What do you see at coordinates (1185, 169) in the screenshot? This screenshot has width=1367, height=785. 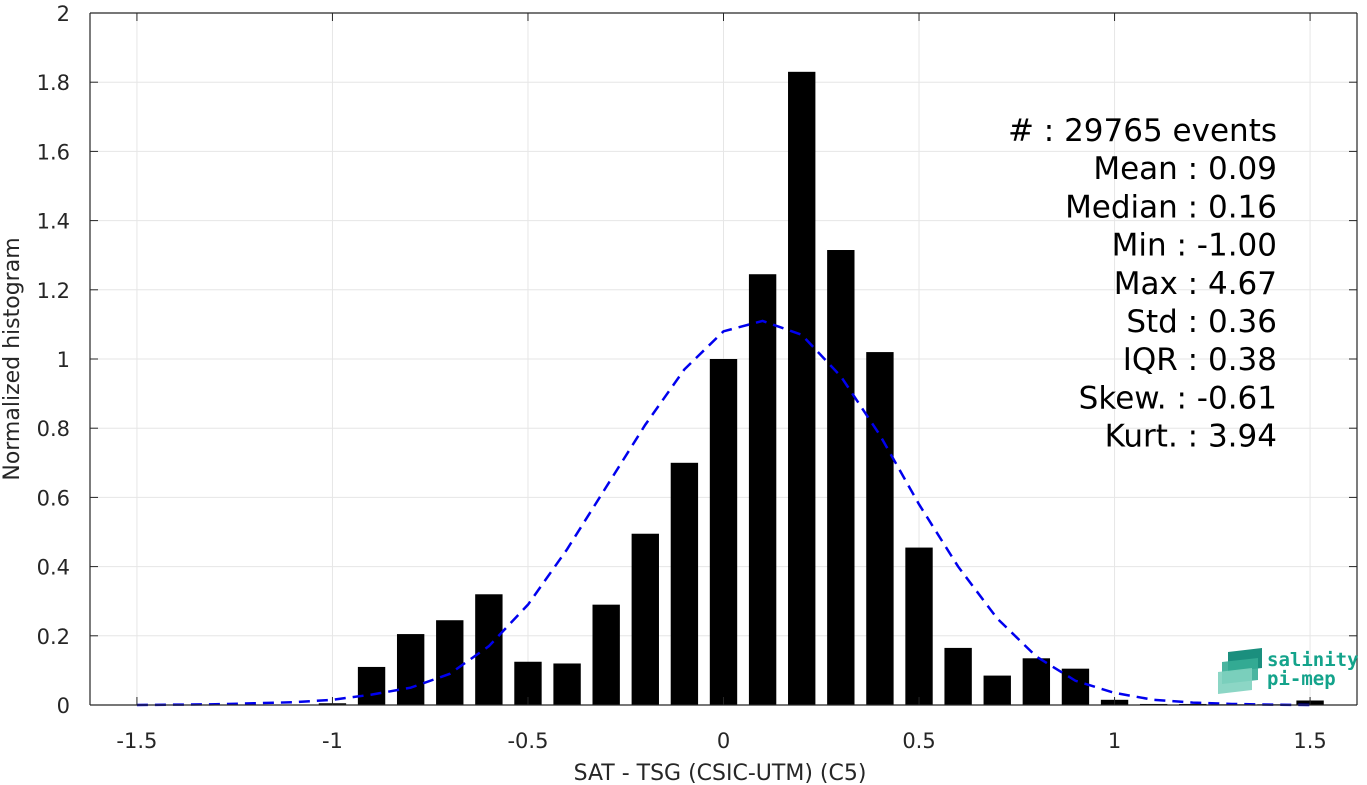 I see `stat-line: Mean : 0.09` at bounding box center [1185, 169].